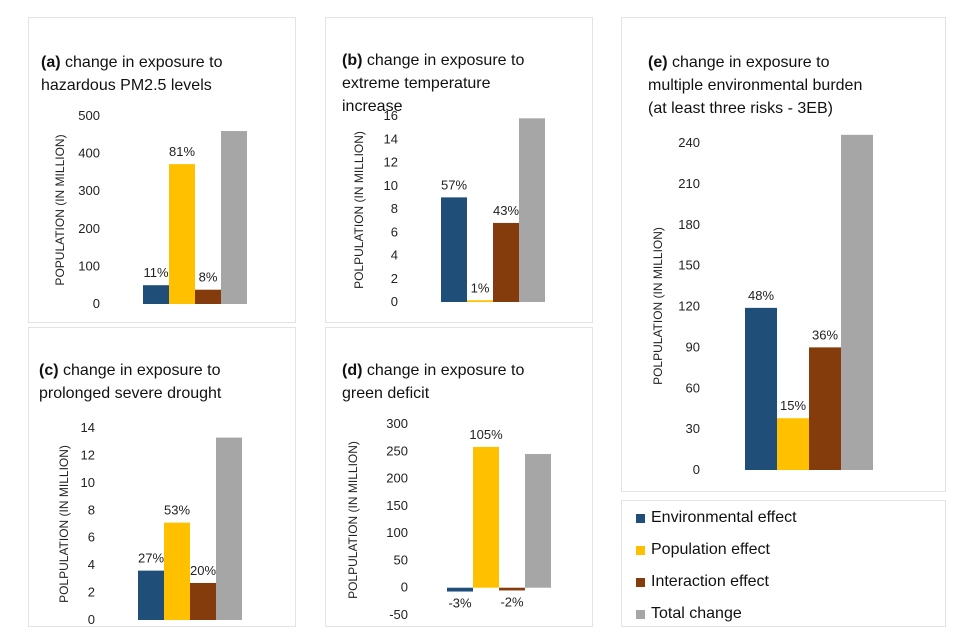 The image size is (957, 635). What do you see at coordinates (397, 450) in the screenshot?
I see `y-tick-label: 250` at bounding box center [397, 450].